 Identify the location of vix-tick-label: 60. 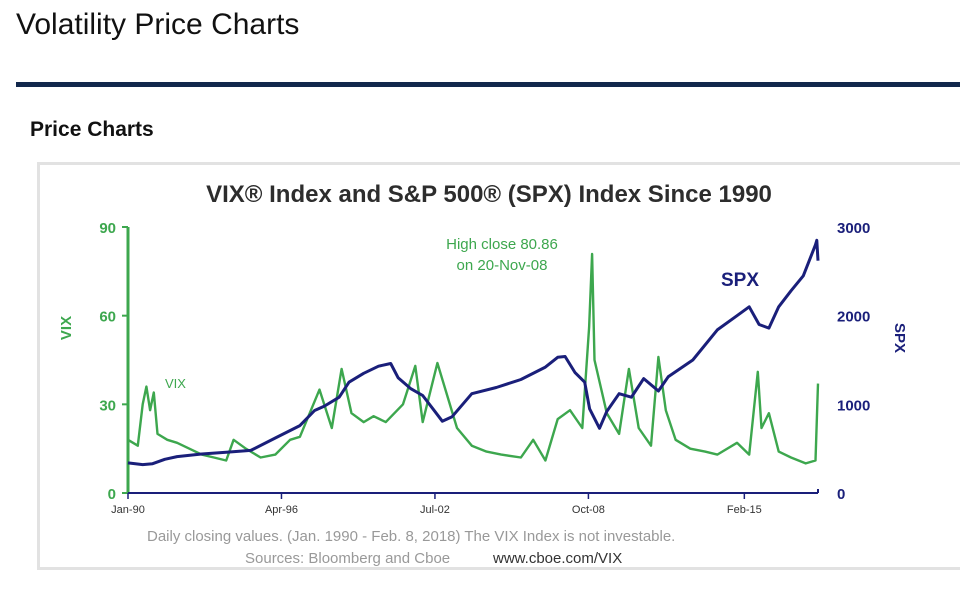
(107, 317).